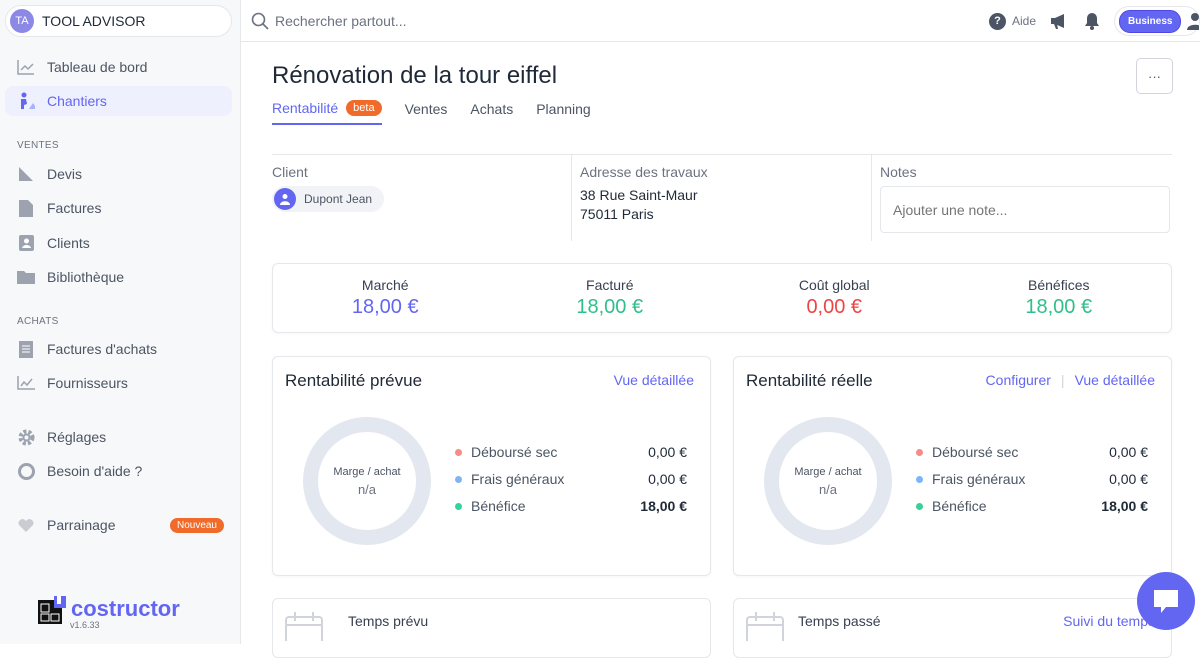  I want to click on gear-icon, so click(26, 437).